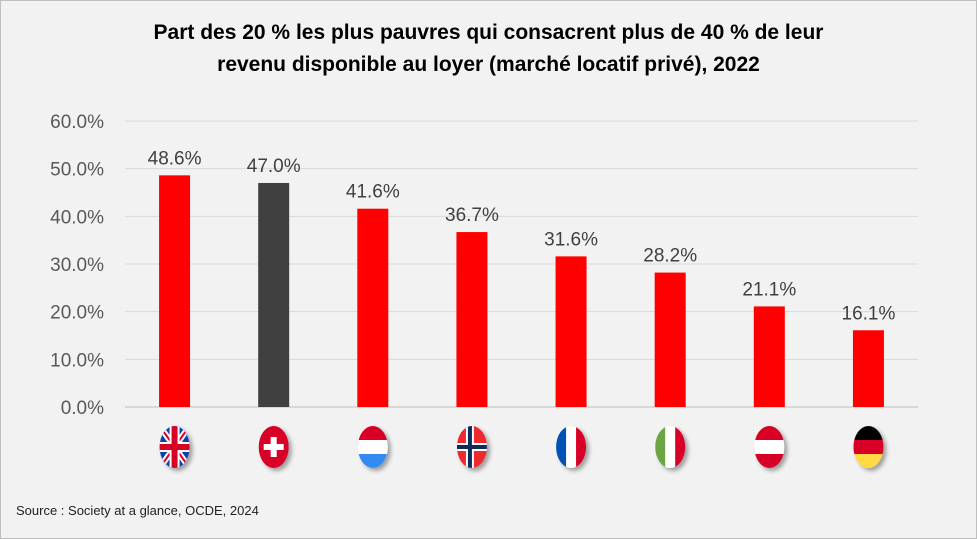 Image resolution: width=977 pixels, height=539 pixels. Describe the element at coordinates (571, 447) in the screenshot. I see `flag-france-icon` at that location.